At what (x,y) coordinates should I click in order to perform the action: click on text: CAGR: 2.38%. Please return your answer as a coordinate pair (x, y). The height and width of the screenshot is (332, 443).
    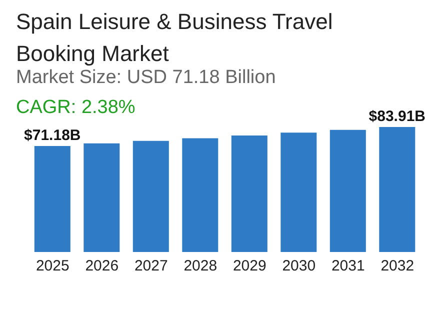
    Looking at the image, I should click on (76, 108).